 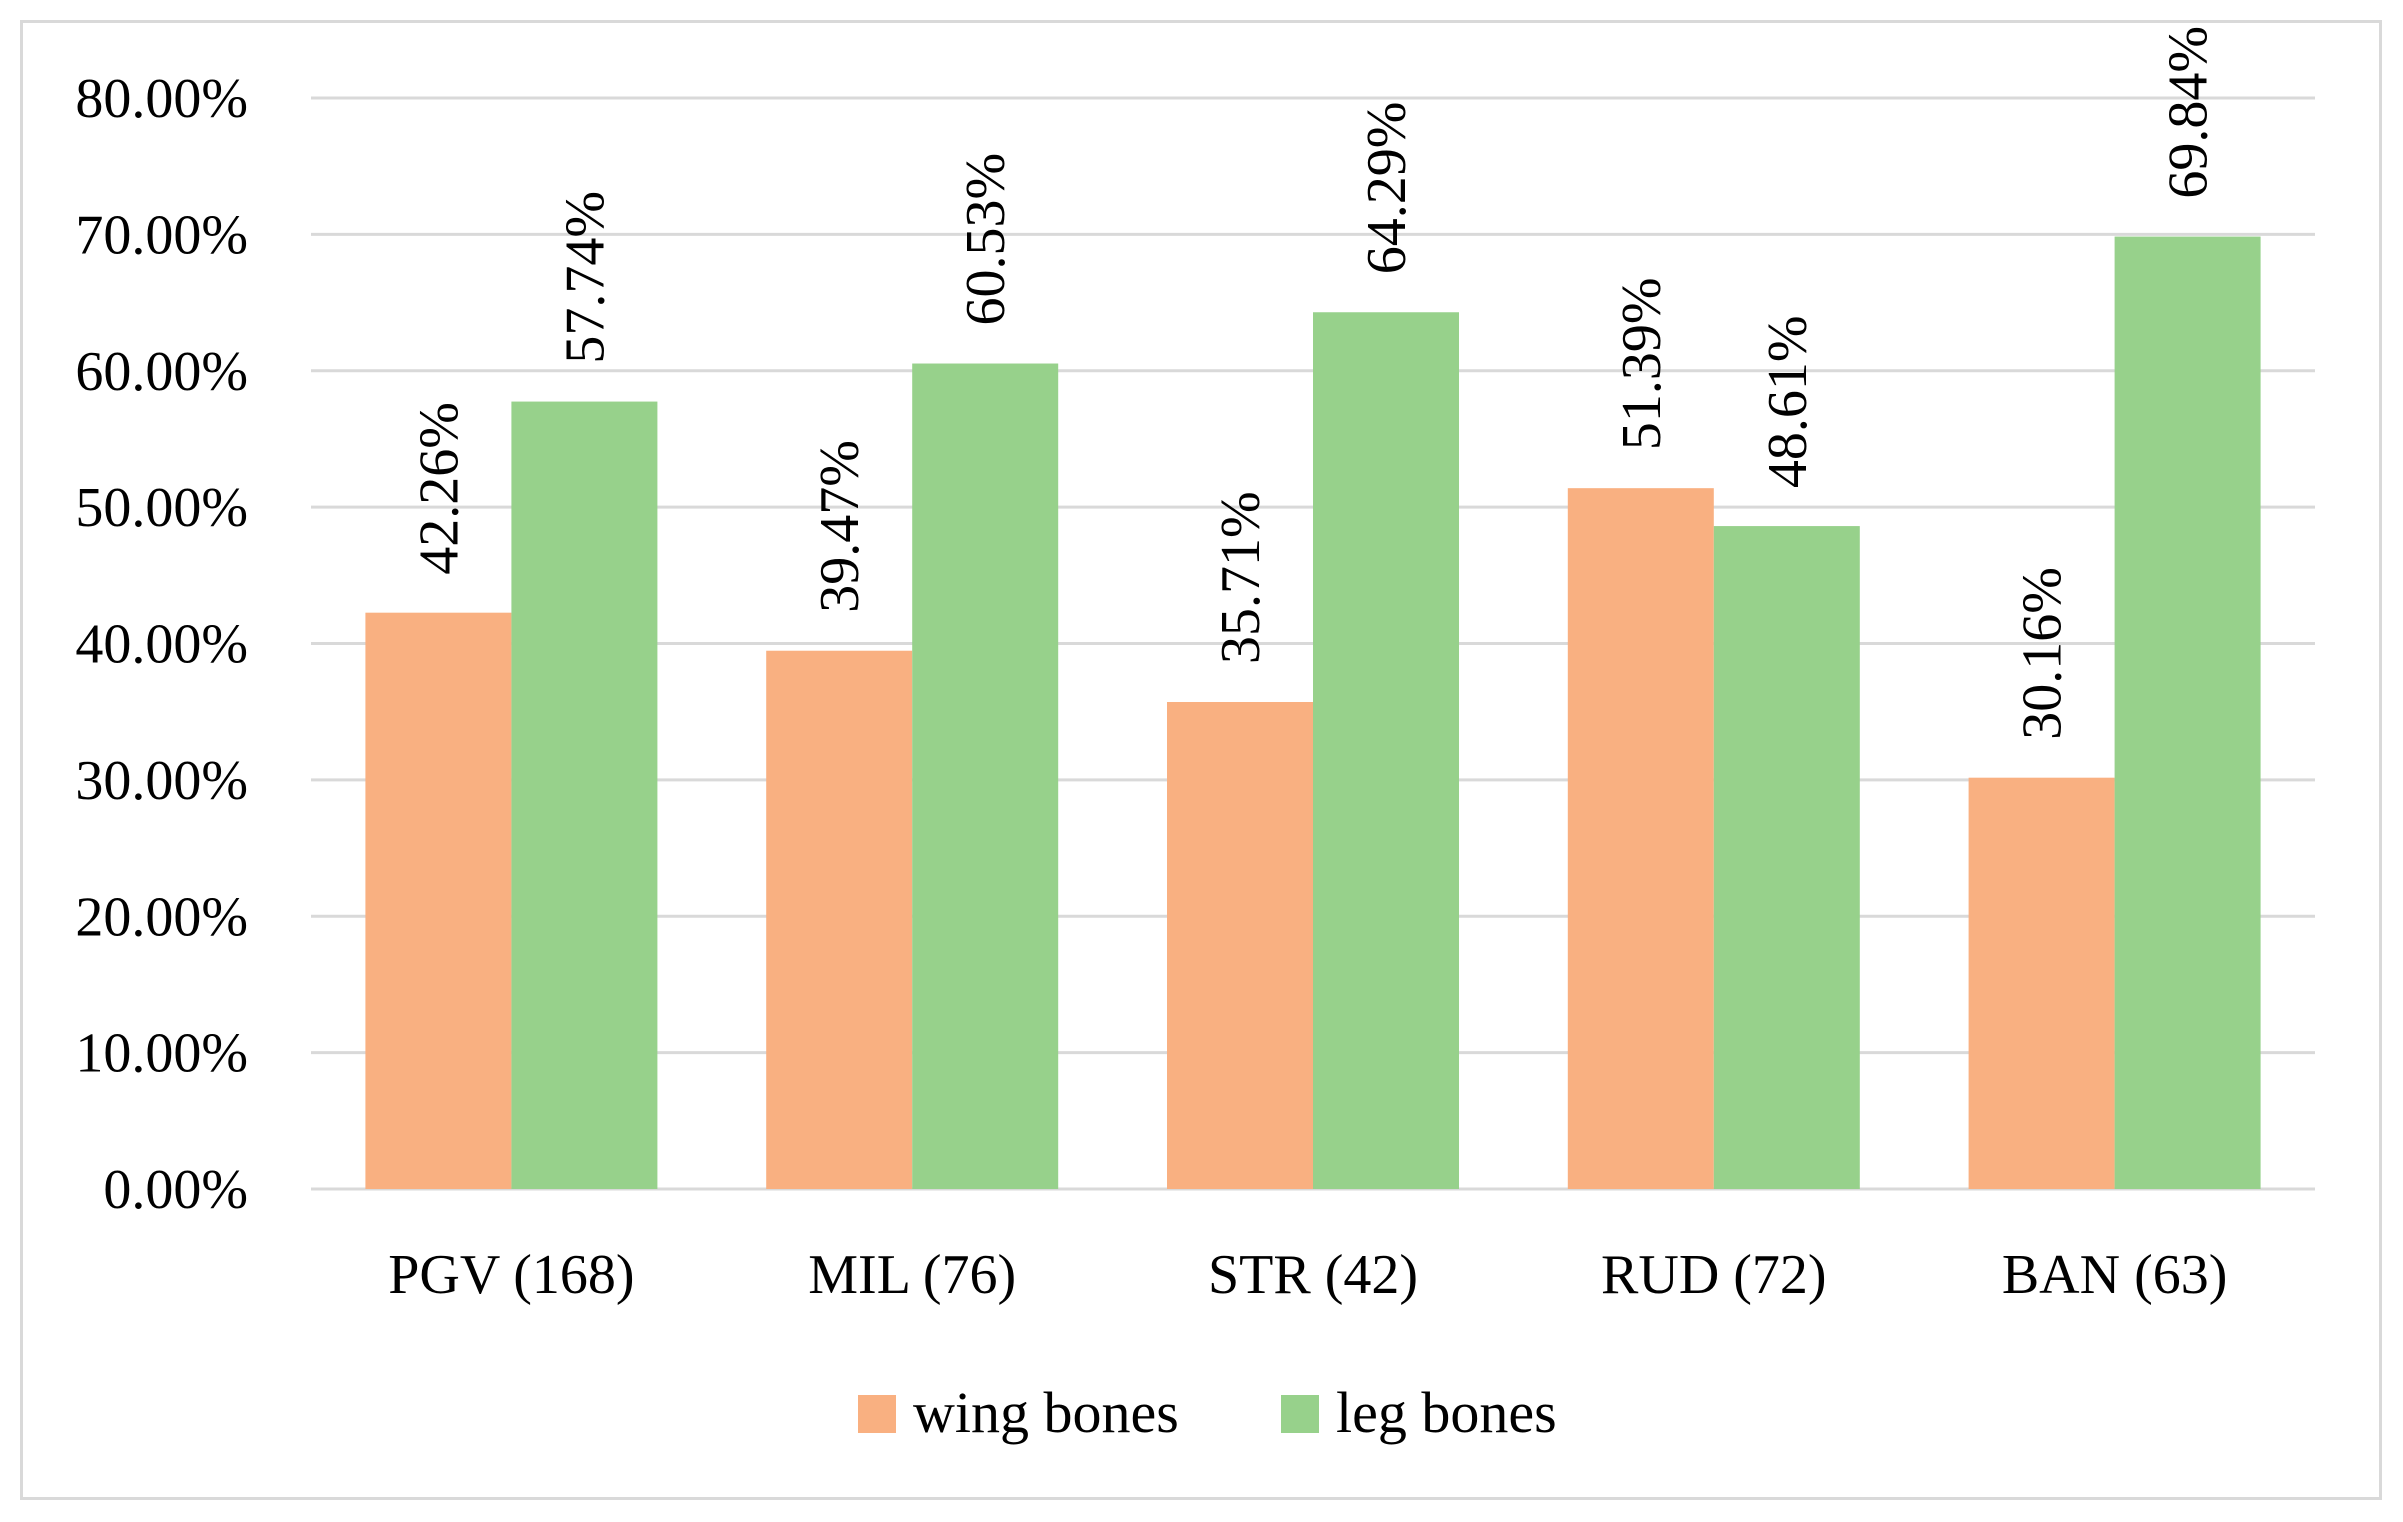 I want to click on legend-label: wing bones, so click(x=1046, y=1412).